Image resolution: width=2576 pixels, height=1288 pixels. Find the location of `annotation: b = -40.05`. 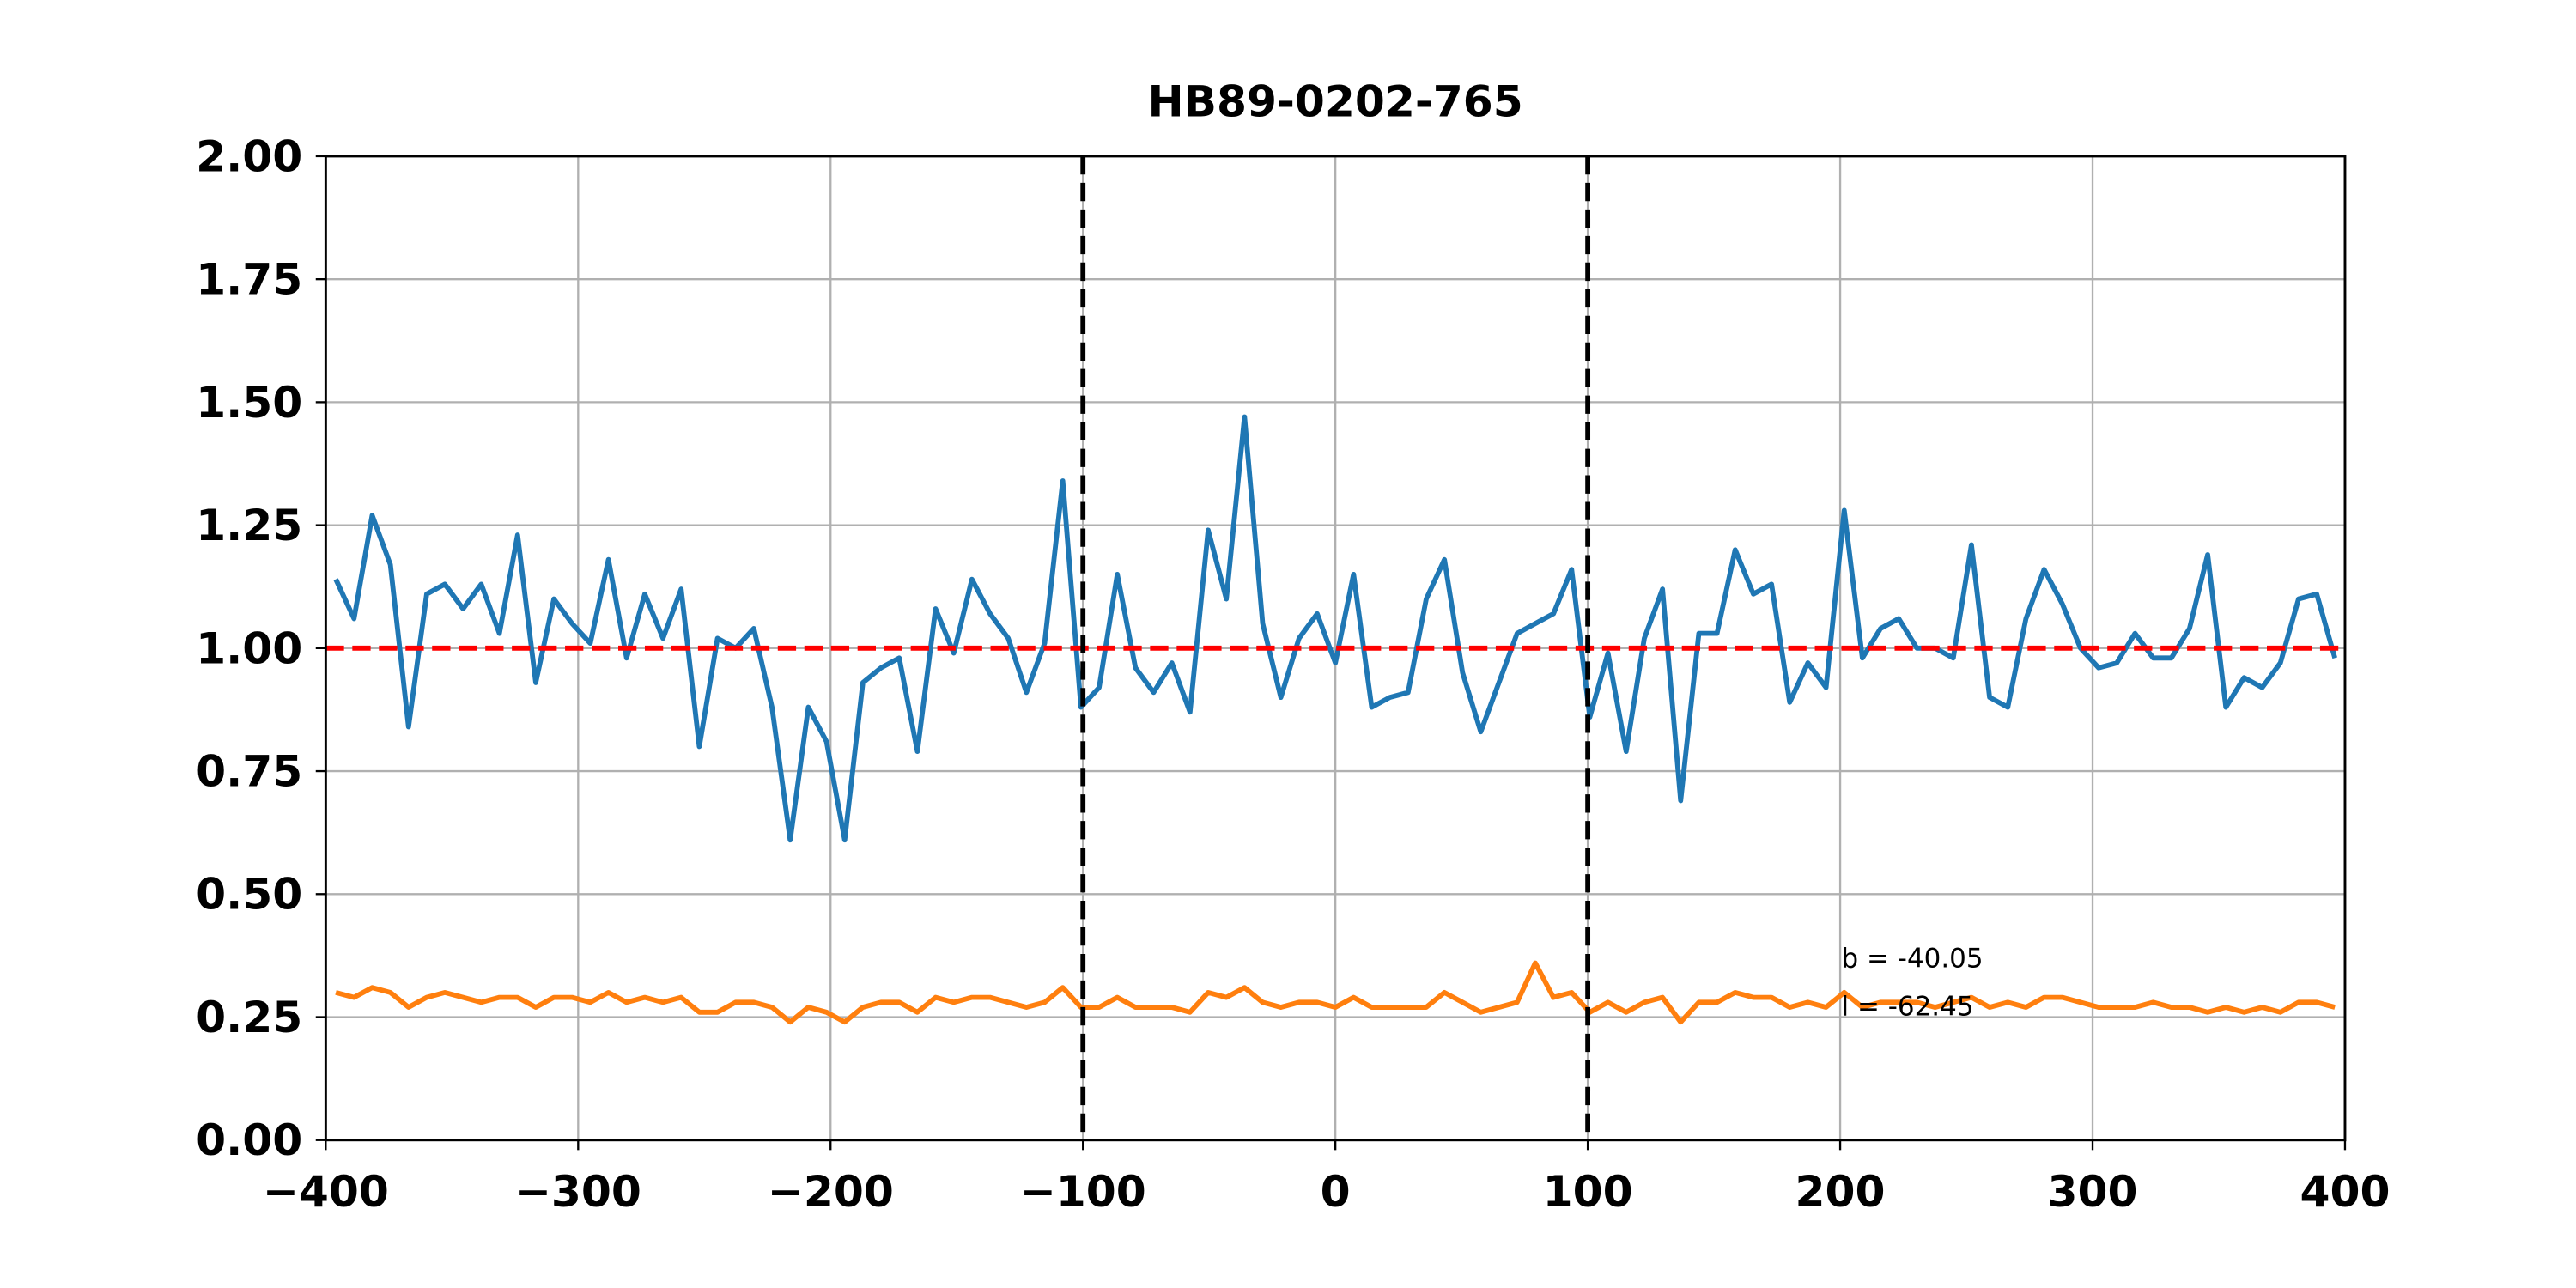

annotation: b = -40.05 is located at coordinates (1913, 958).